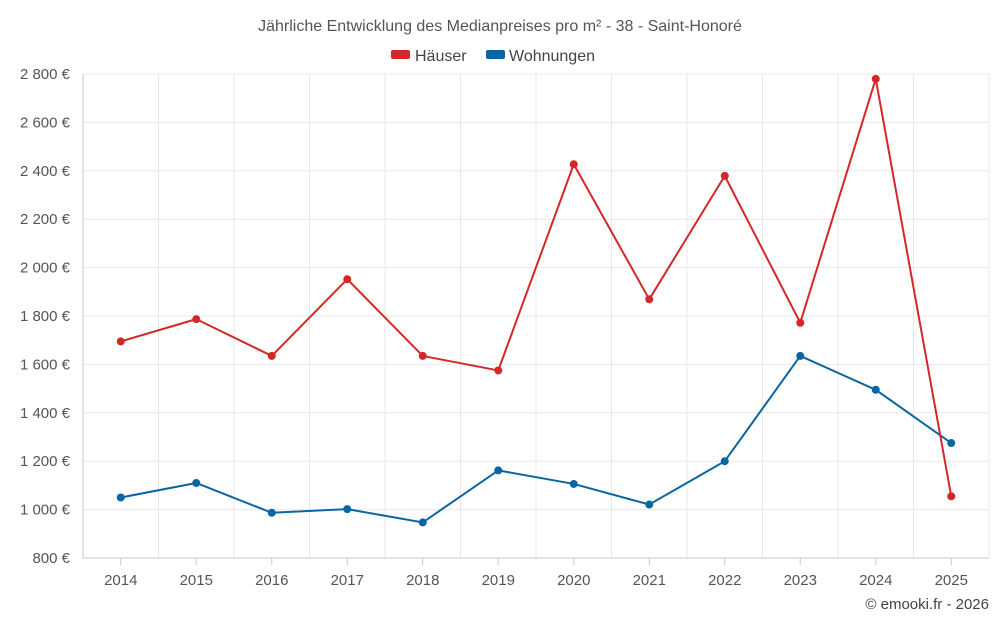  What do you see at coordinates (45, 122) in the screenshot?
I see `y-tick-label: 2 600 €` at bounding box center [45, 122].